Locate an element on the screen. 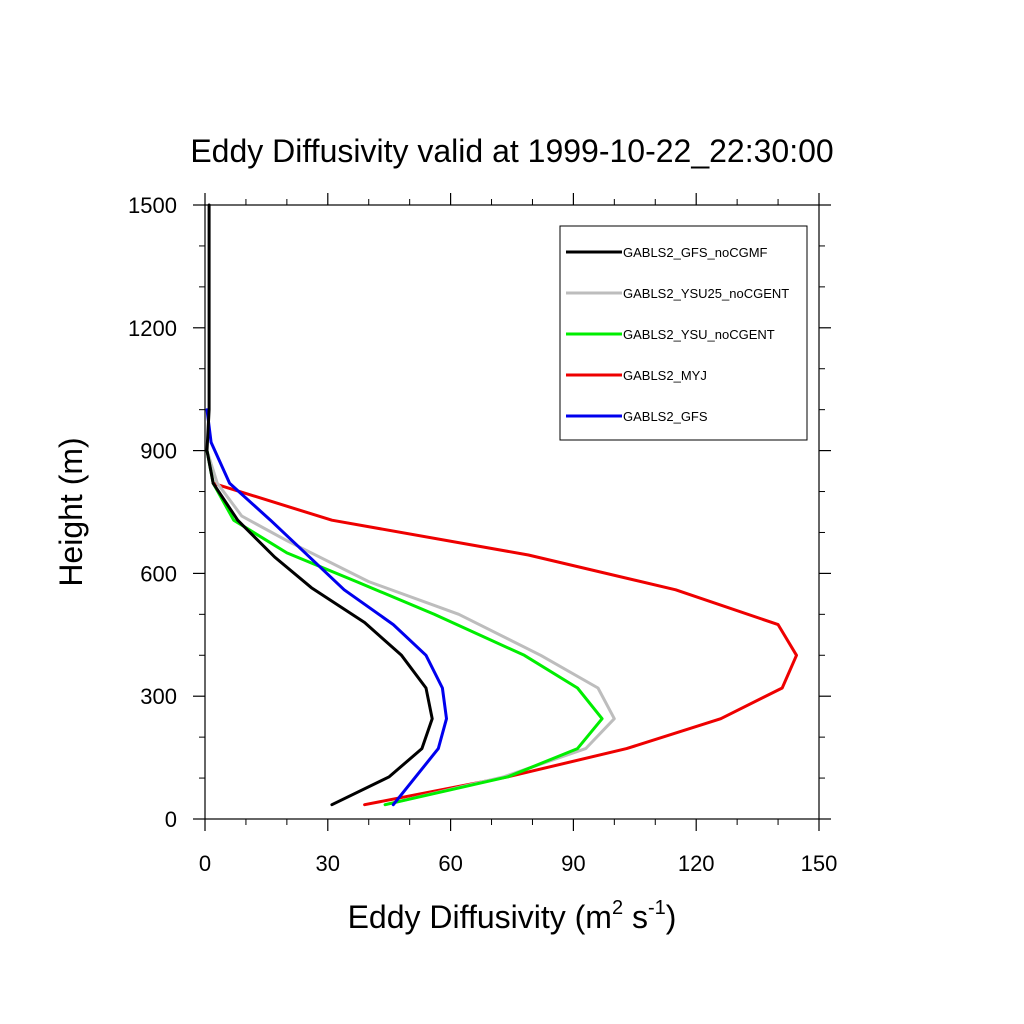 Image resolution: width=1024 pixels, height=1024 pixels. y-tick-label: 300 is located at coordinates (158, 696).